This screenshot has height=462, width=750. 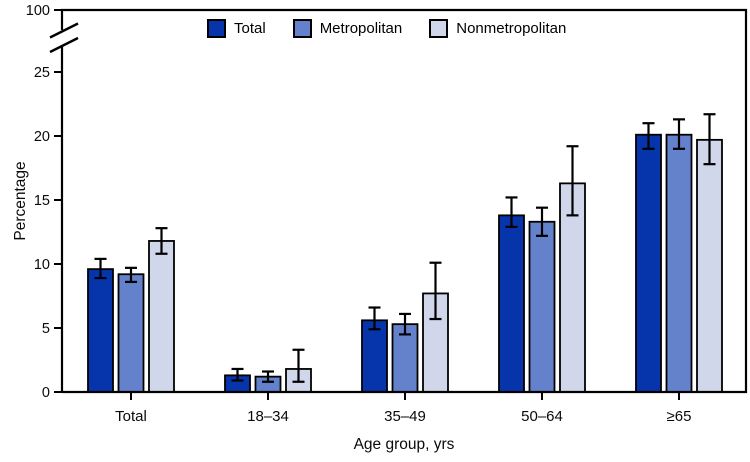 I want to click on y-axis-title: Percentage, so click(x=20, y=200).